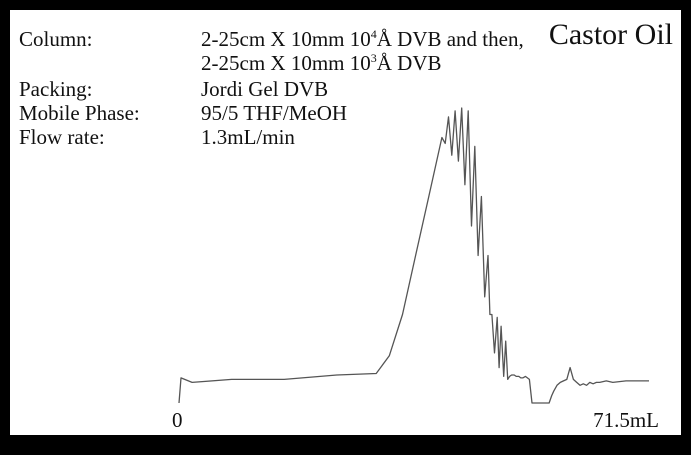  Describe the element at coordinates (286, 63) in the screenshot. I see `column-line-2-text: 2-25cm X 10mm 10` at that location.